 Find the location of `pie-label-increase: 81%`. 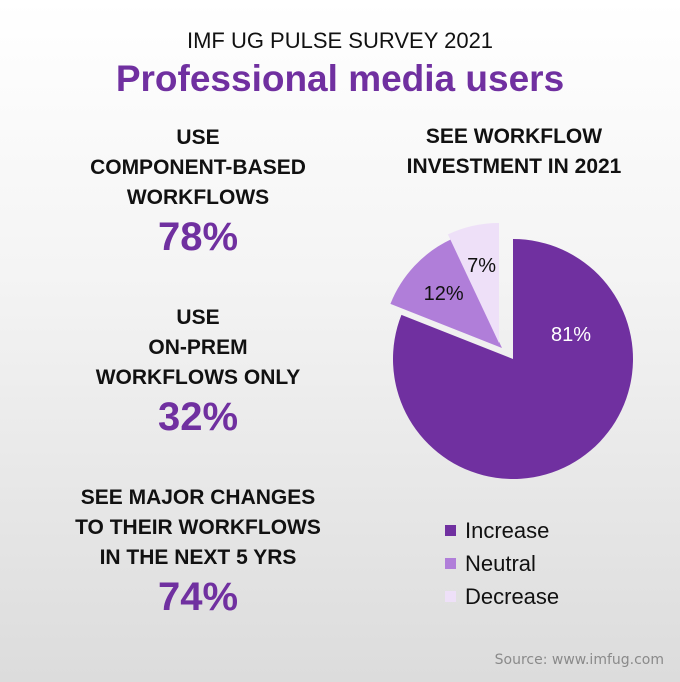

pie-label-increase: 81% is located at coordinates (571, 335).